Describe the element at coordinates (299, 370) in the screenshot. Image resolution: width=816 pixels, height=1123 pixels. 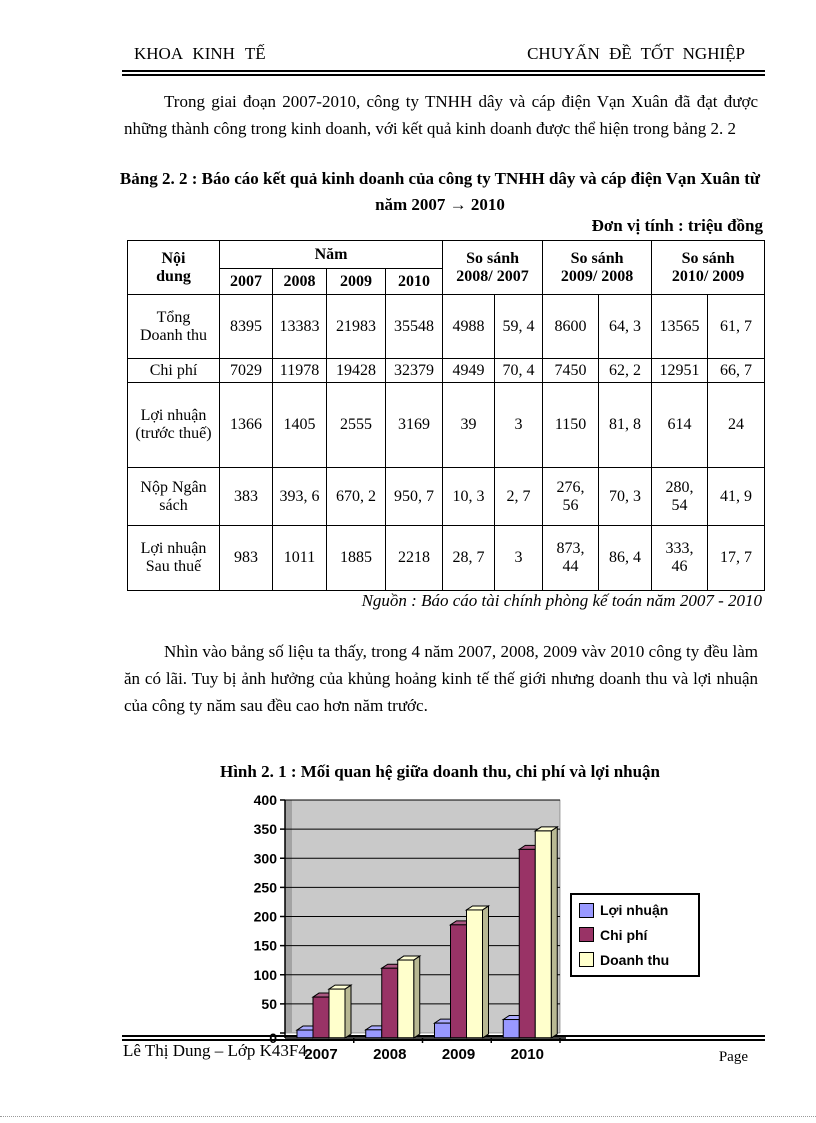
I see `table-cell: 11978` at that location.